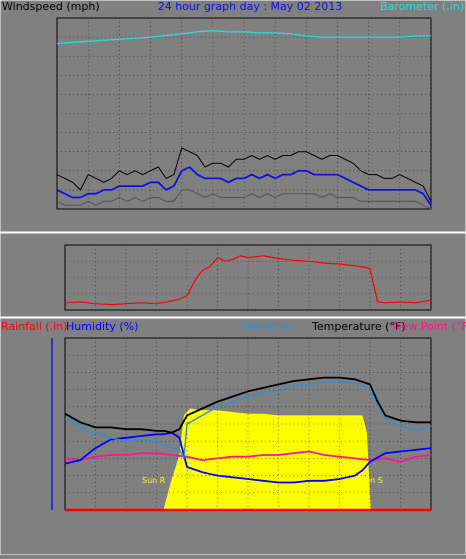 This screenshot has width=466, height=559. I want to click on temperature-axis-label: Temperature (°F), so click(358, 326).